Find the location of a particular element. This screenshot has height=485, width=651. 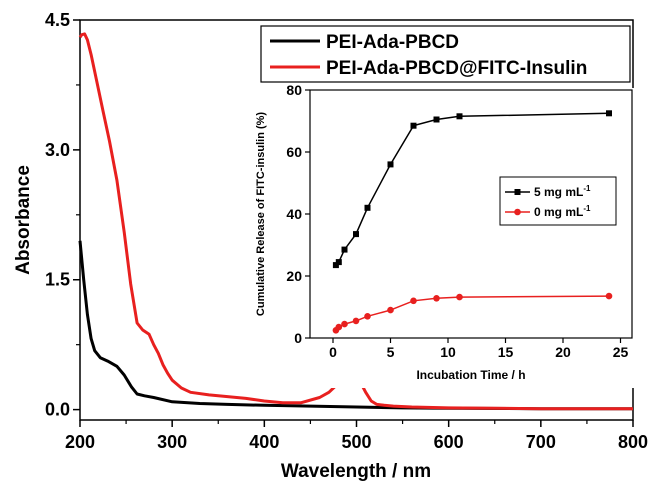

main-x-axis-title: Wavelength / nm is located at coordinates (356, 471).